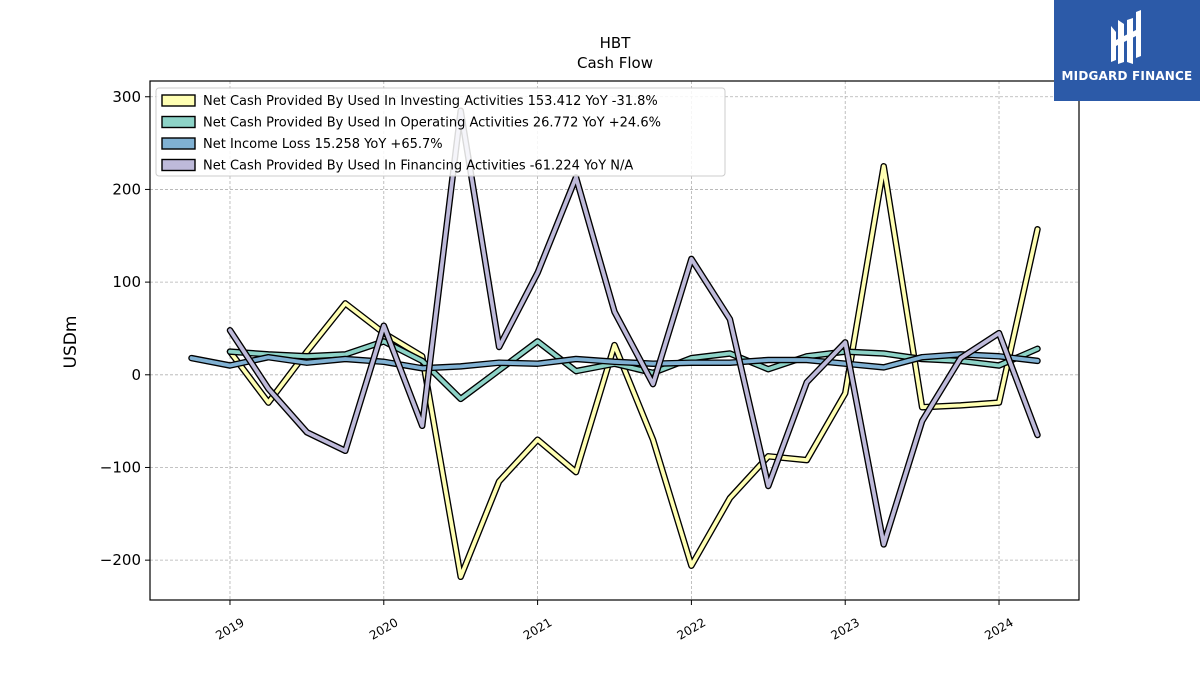  I want to click on brand-name: MIDGARD FINANCE, so click(1127, 76).